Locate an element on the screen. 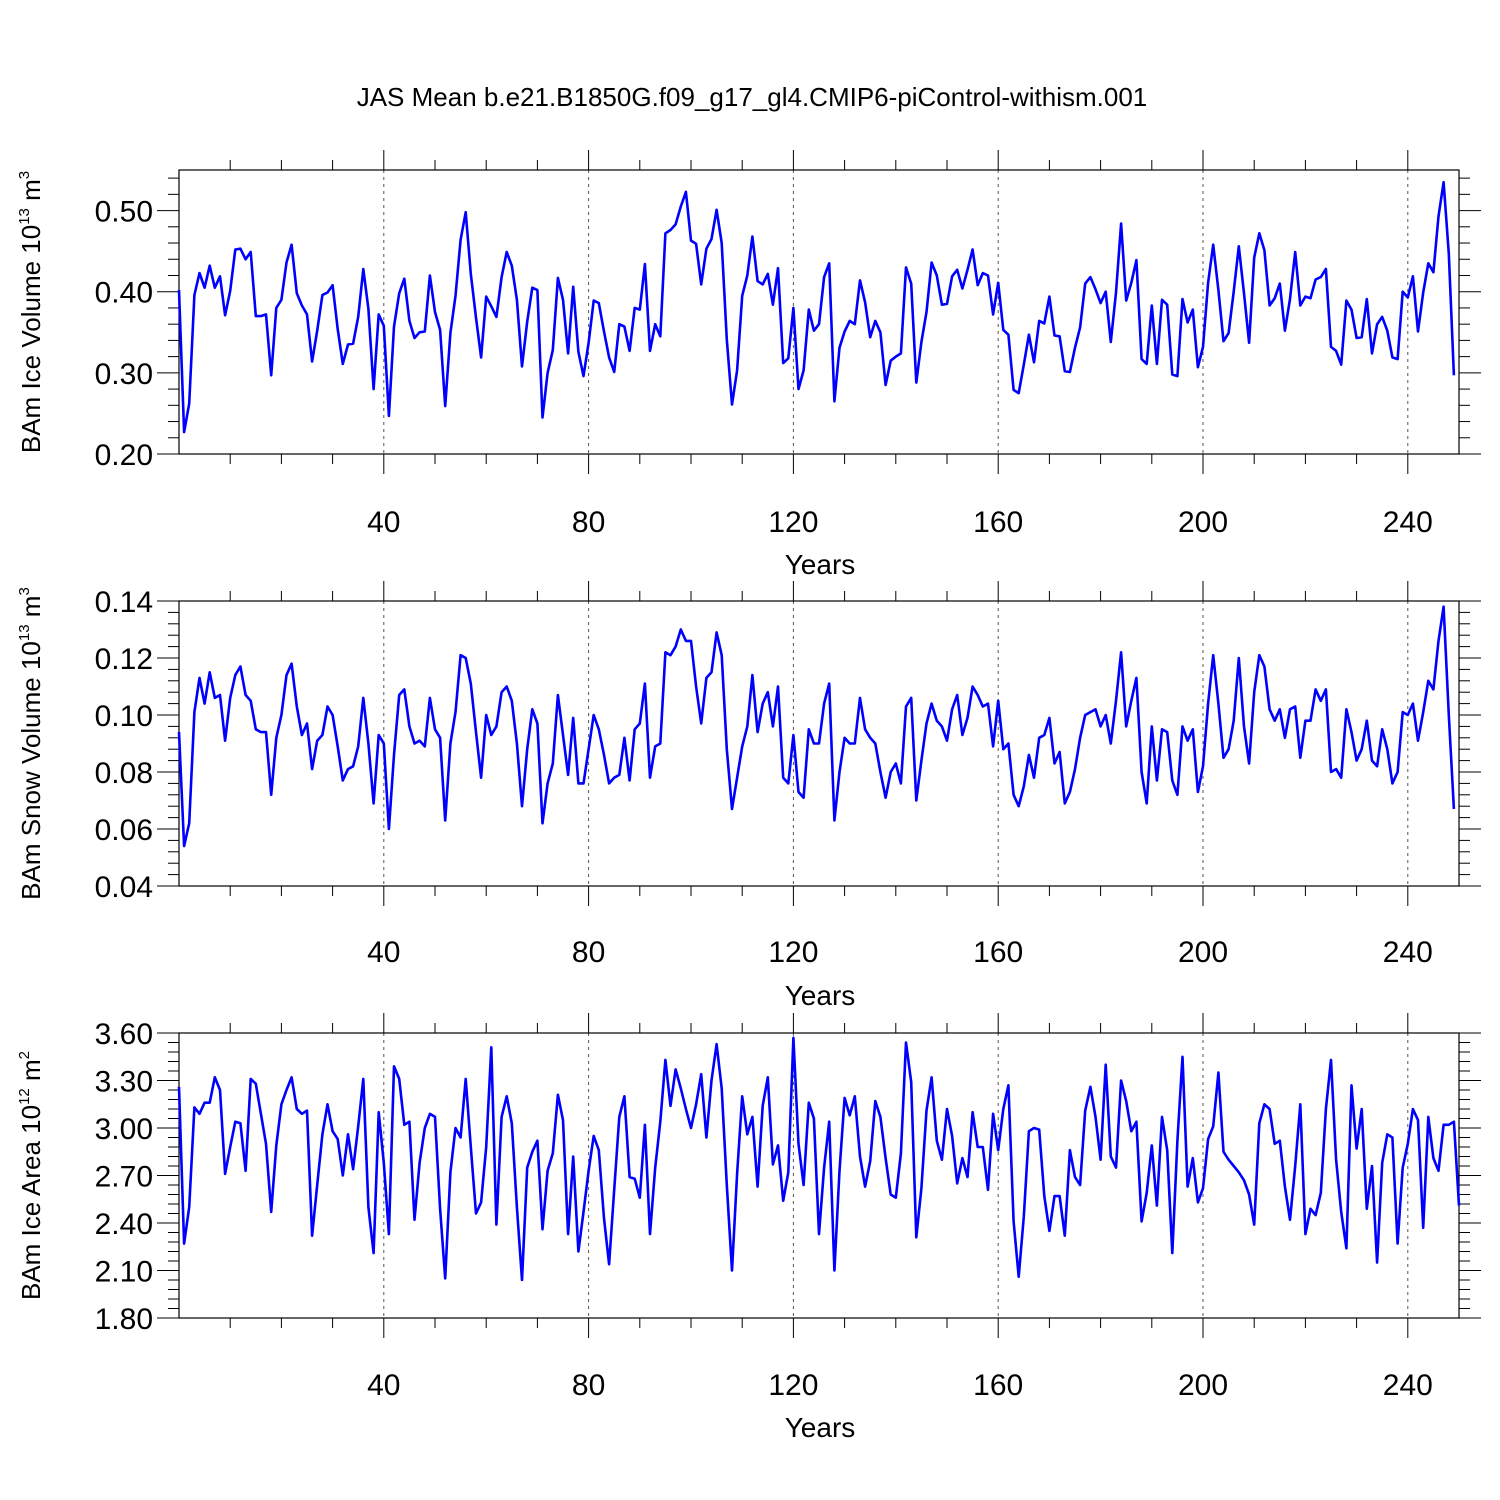 This screenshot has width=1500, height=1500. y-axis-label: BAm Ice Volume 1013 m3 is located at coordinates (31, 312).